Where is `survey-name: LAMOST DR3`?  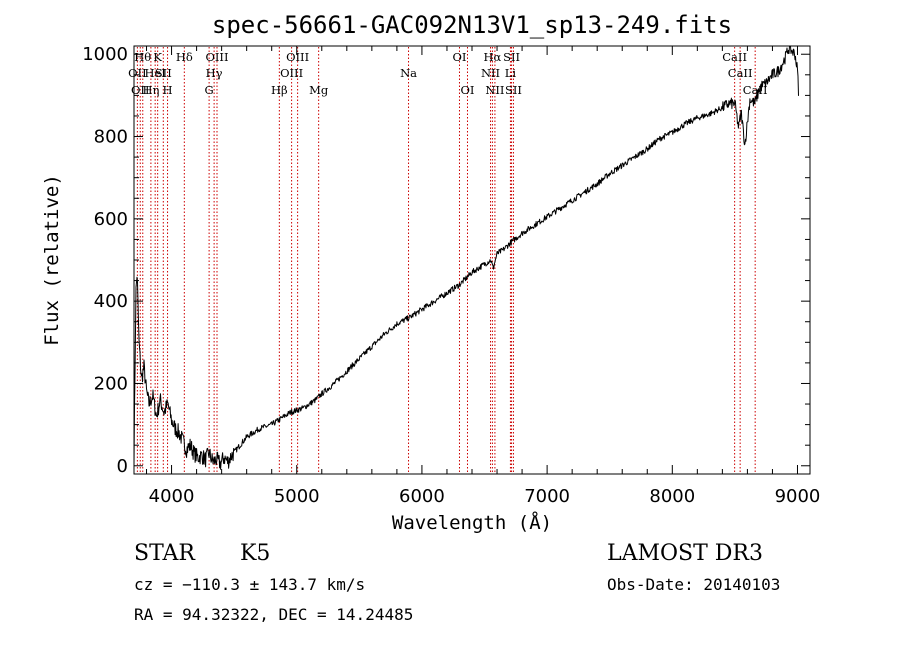
survey-name: LAMOST DR3 is located at coordinates (685, 553).